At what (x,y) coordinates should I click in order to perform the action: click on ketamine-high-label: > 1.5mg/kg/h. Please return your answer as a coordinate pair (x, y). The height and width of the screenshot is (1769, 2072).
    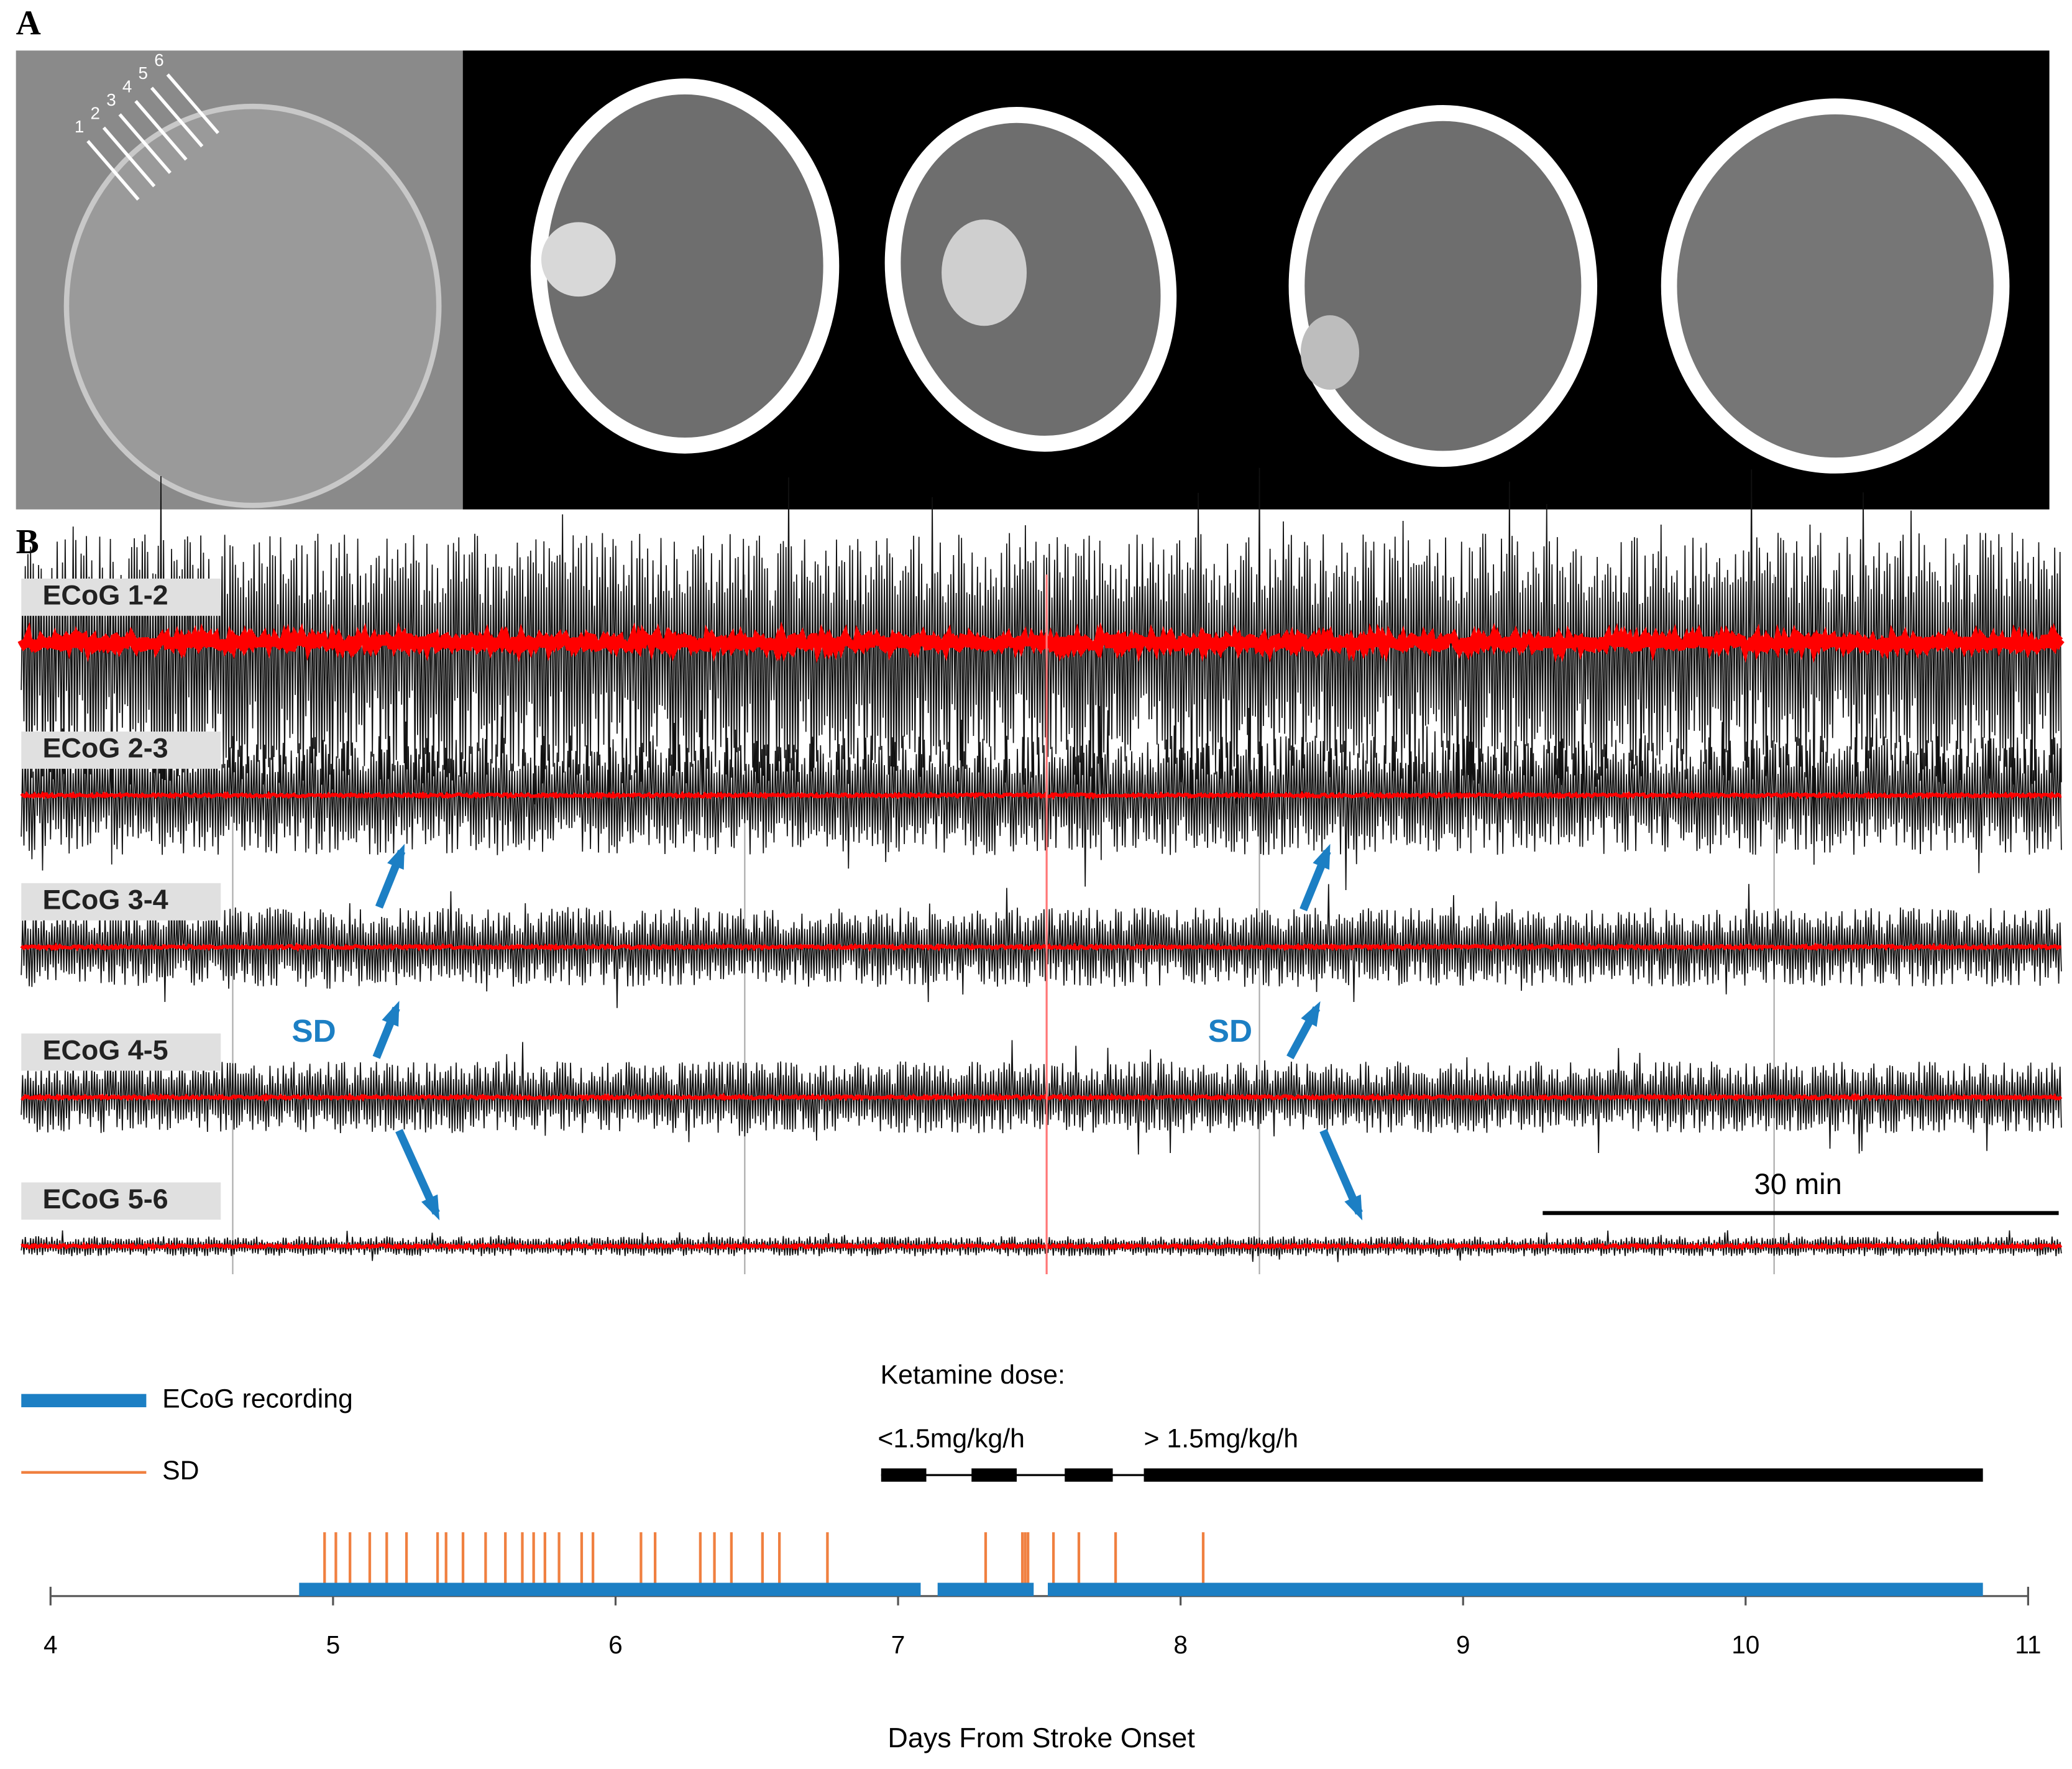
    Looking at the image, I should click on (1221, 1439).